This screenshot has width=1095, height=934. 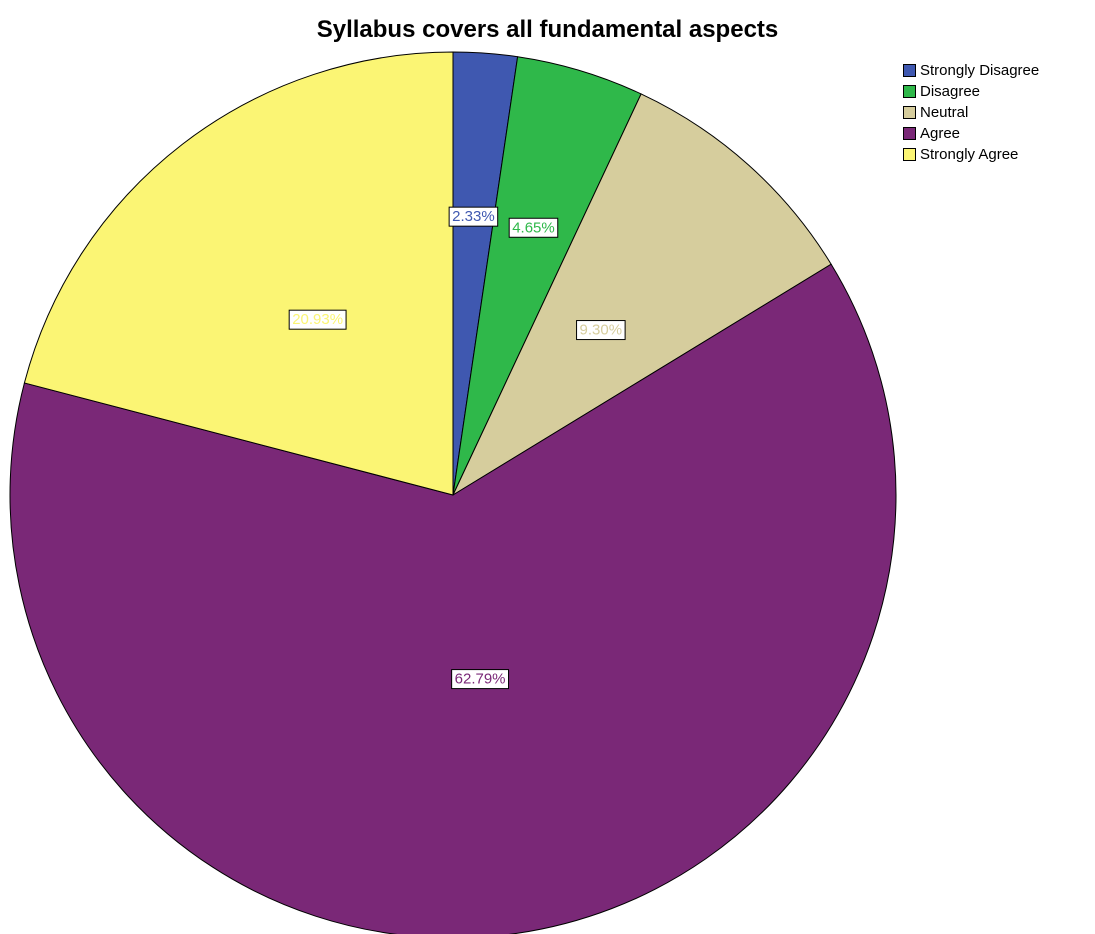 I want to click on legend-item-strongly-agree: Strongly Agree, so click(x=971, y=154).